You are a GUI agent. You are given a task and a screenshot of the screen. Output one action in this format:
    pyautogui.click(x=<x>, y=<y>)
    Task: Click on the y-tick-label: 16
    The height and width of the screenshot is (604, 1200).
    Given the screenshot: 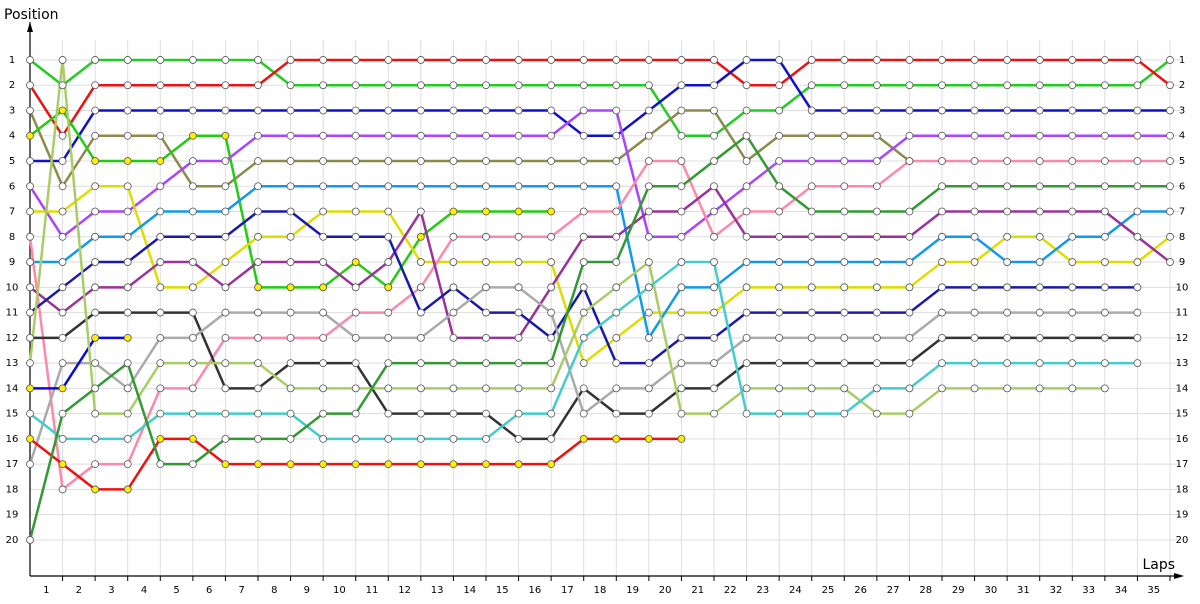 What is the action you would take?
    pyautogui.click(x=12, y=439)
    